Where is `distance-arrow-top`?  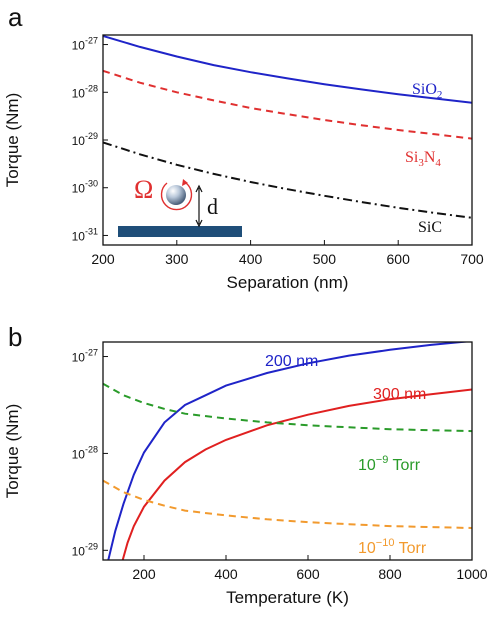 distance-arrow-top is located at coordinates (199, 188).